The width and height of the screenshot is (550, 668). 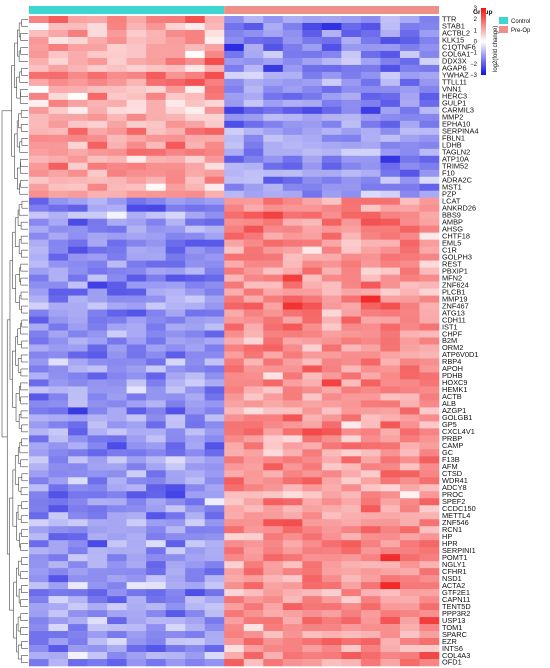 What do you see at coordinates (476, 20) in the screenshot?
I see `color-scale-tick: 2` at bounding box center [476, 20].